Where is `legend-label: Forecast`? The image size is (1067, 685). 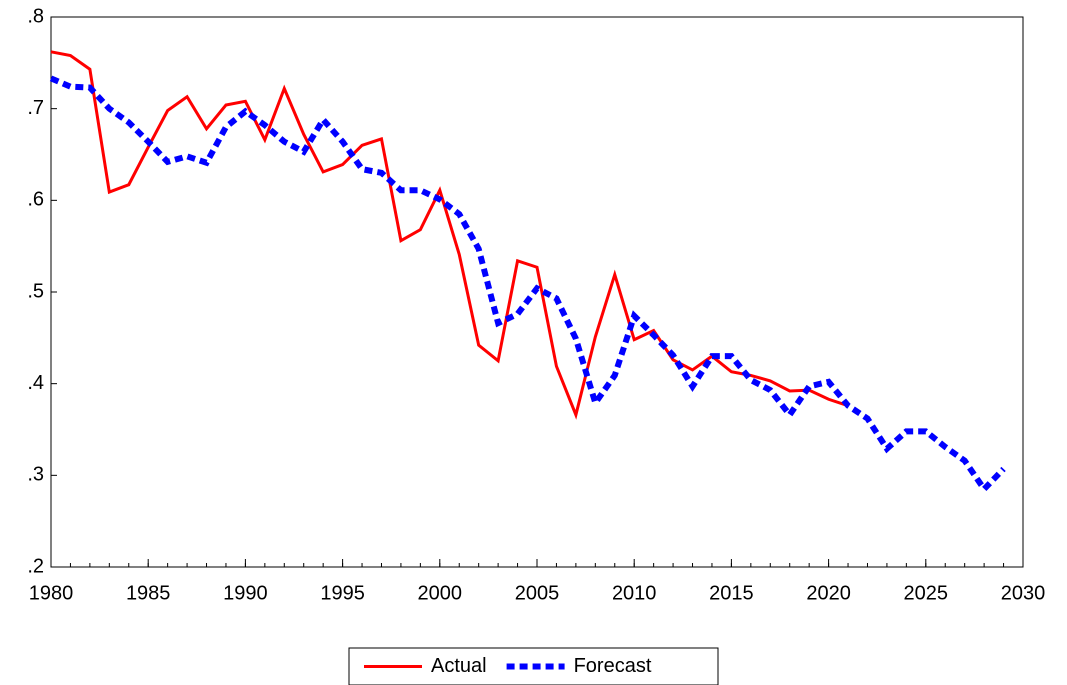 legend-label: Forecast is located at coordinates (613, 666).